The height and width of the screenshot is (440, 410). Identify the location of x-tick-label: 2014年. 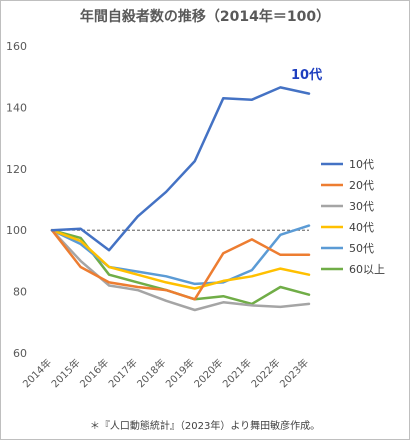
(37, 373).